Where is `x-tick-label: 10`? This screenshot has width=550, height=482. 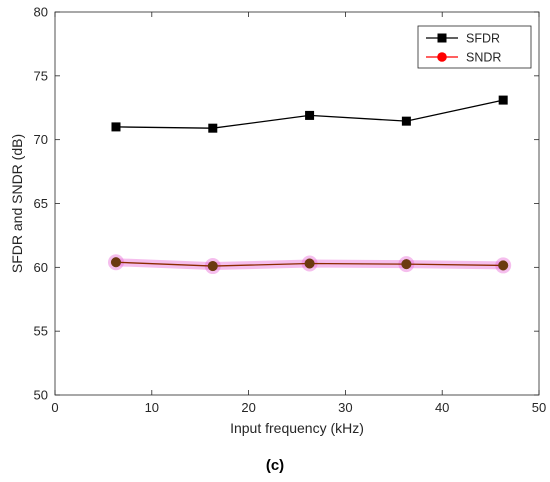
x-tick-label: 10 is located at coordinates (152, 407).